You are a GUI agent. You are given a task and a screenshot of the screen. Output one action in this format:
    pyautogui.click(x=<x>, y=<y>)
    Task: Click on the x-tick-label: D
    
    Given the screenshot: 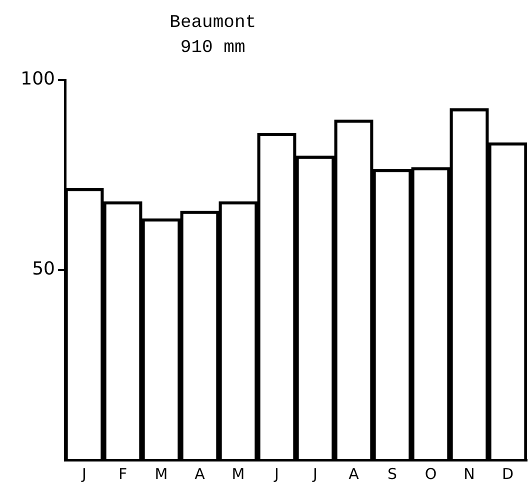 What is the action you would take?
    pyautogui.click(x=508, y=473)
    